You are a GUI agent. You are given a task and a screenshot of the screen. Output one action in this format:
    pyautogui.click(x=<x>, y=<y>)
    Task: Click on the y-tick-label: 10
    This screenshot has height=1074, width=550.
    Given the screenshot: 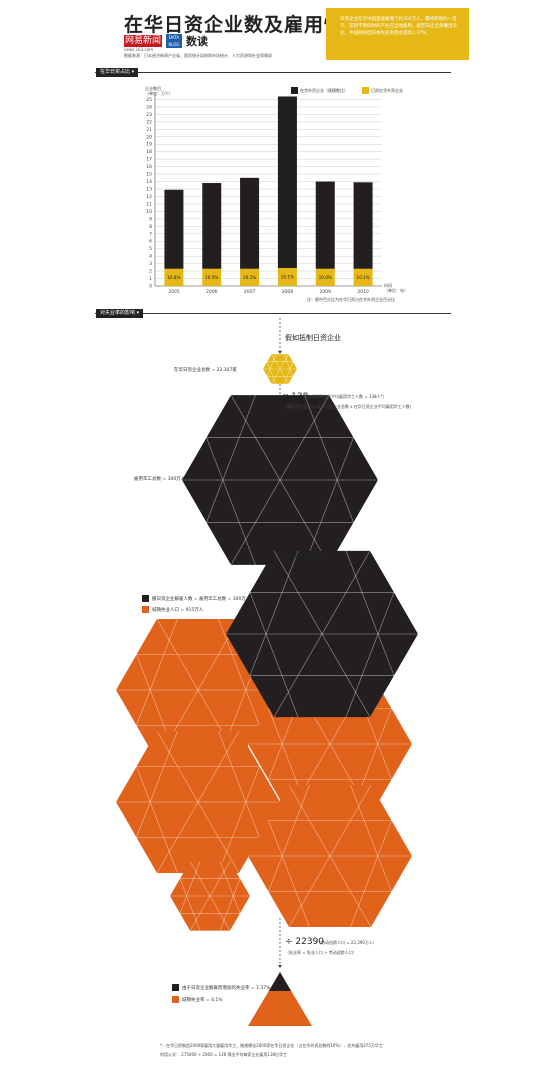 What is the action you would take?
    pyautogui.click(x=149, y=212)
    